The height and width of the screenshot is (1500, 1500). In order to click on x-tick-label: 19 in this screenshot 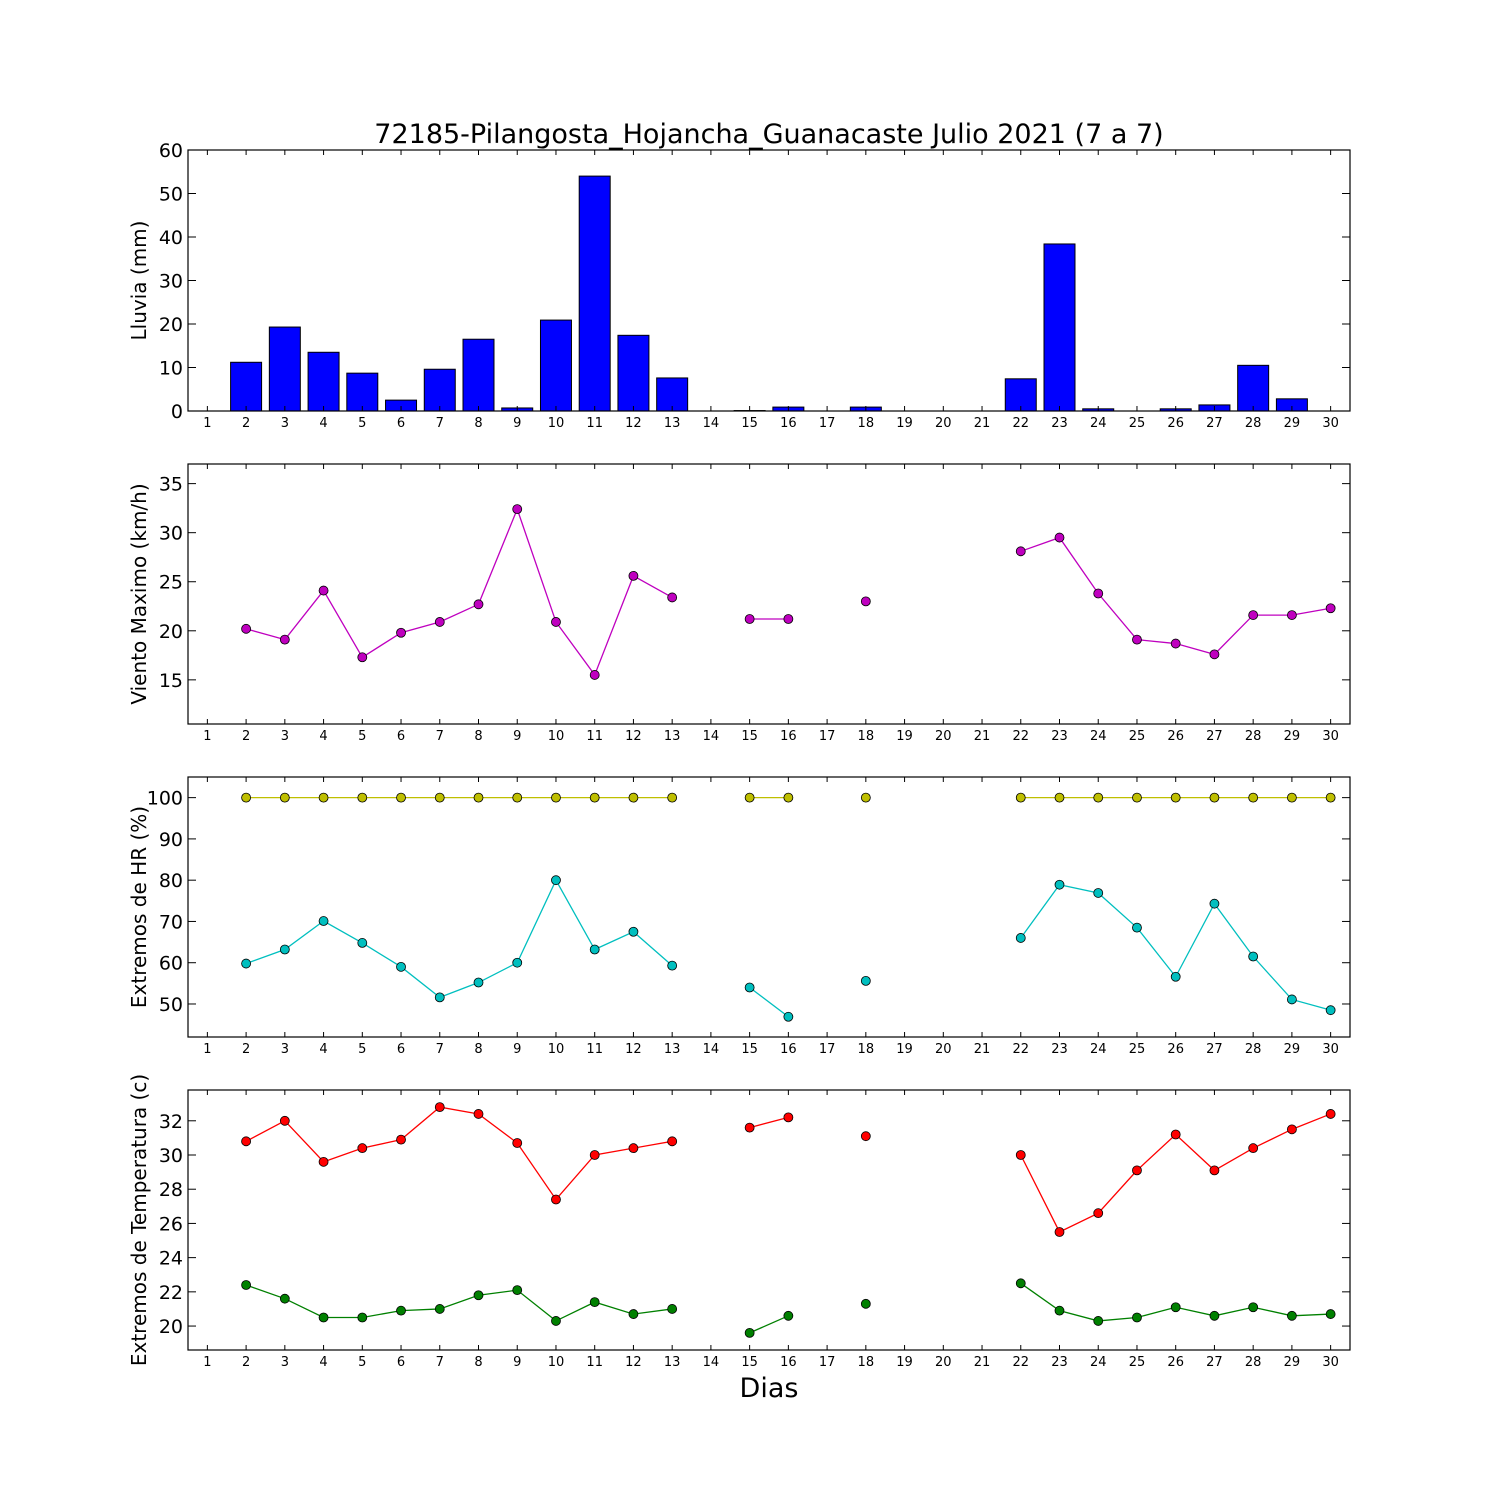, I will do `click(904, 736)`.